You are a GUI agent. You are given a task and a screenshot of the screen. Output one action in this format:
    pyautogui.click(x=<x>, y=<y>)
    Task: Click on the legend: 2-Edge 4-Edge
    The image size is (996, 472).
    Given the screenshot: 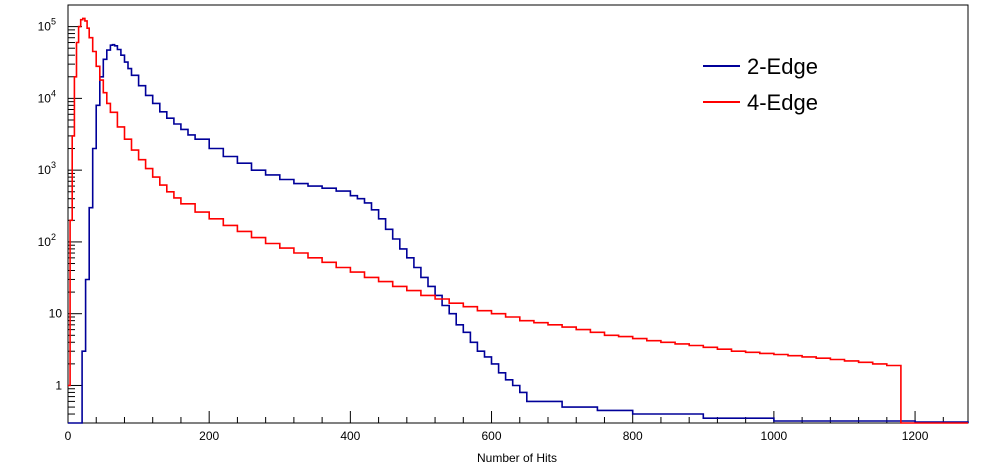 What is the action you would take?
    pyautogui.click(x=760, y=84)
    